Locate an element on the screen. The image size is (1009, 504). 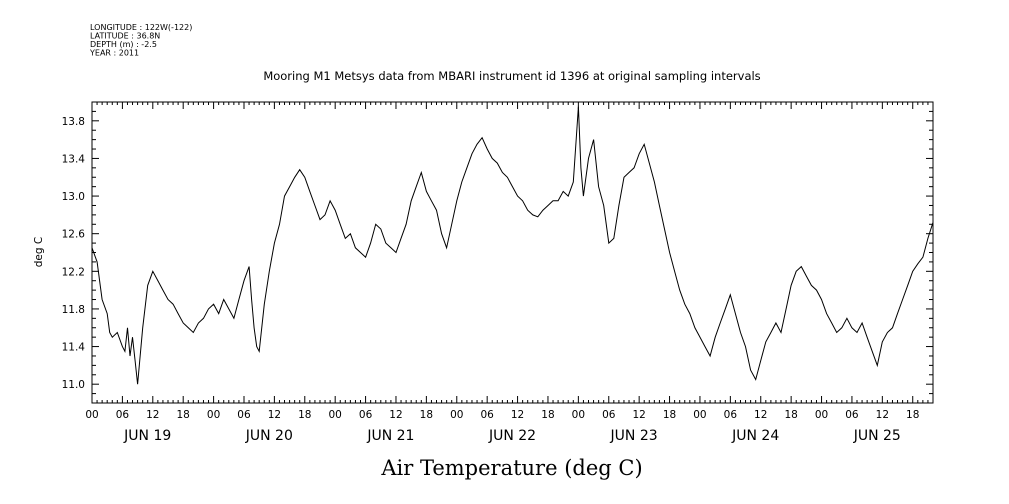
y-tick-label: 11.4 is located at coordinates (74, 348).